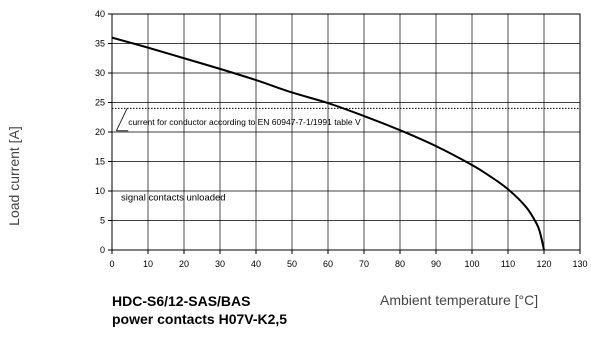 The image size is (591, 338). Describe the element at coordinates (100, 132) in the screenshot. I see `y-tick-label: 20` at that location.